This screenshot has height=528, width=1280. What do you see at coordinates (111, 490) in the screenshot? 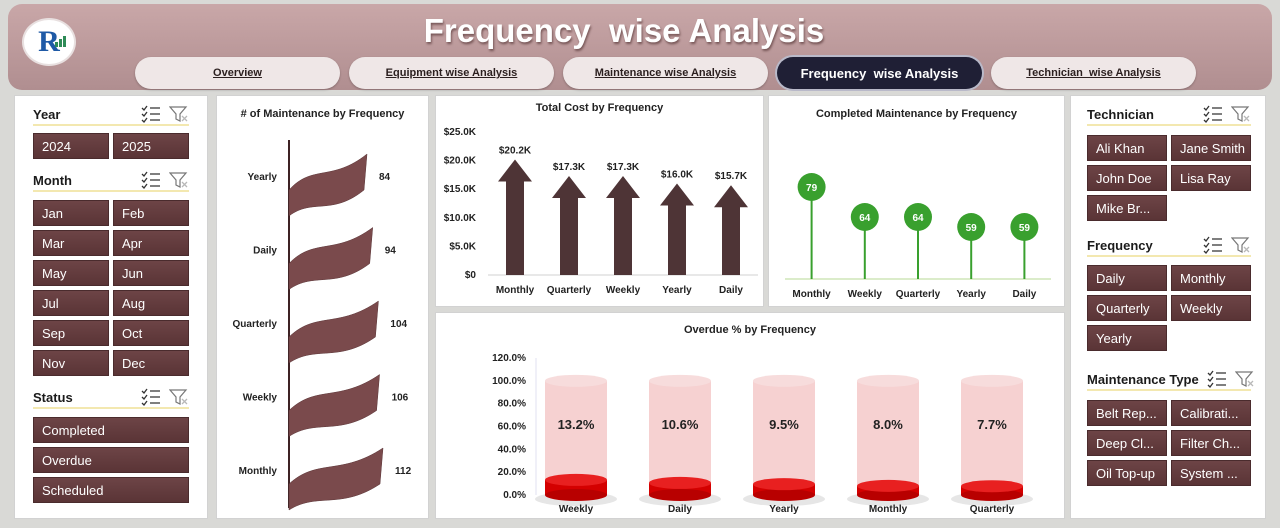
I see `status-option: Scheduled` at bounding box center [111, 490].